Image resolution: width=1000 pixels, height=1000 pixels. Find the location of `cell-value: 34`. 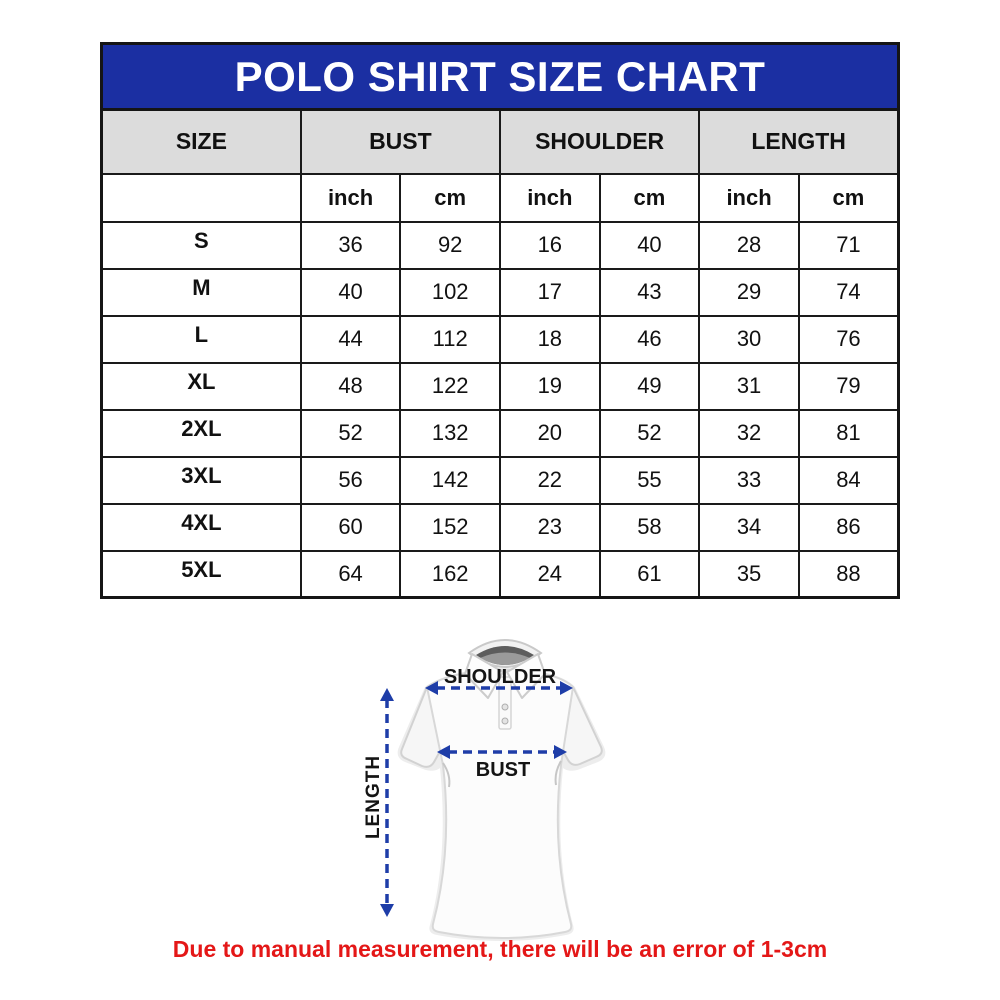

cell-value: 34 is located at coordinates (749, 527).